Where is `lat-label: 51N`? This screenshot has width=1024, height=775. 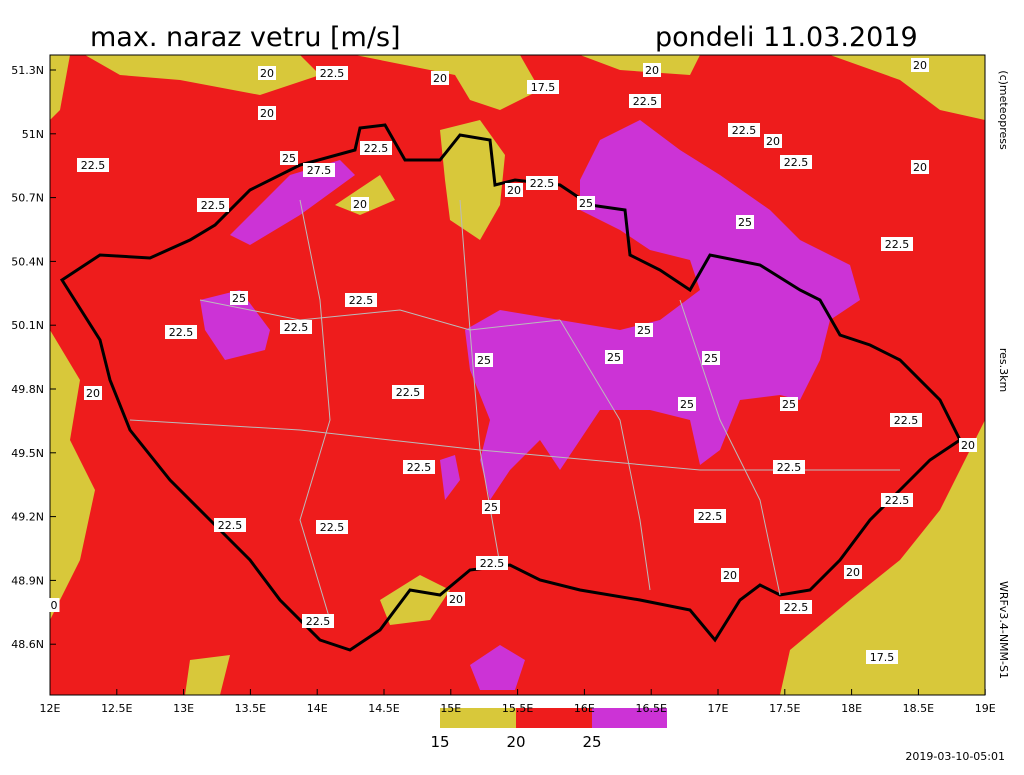 lat-label: 51N is located at coordinates (33, 134).